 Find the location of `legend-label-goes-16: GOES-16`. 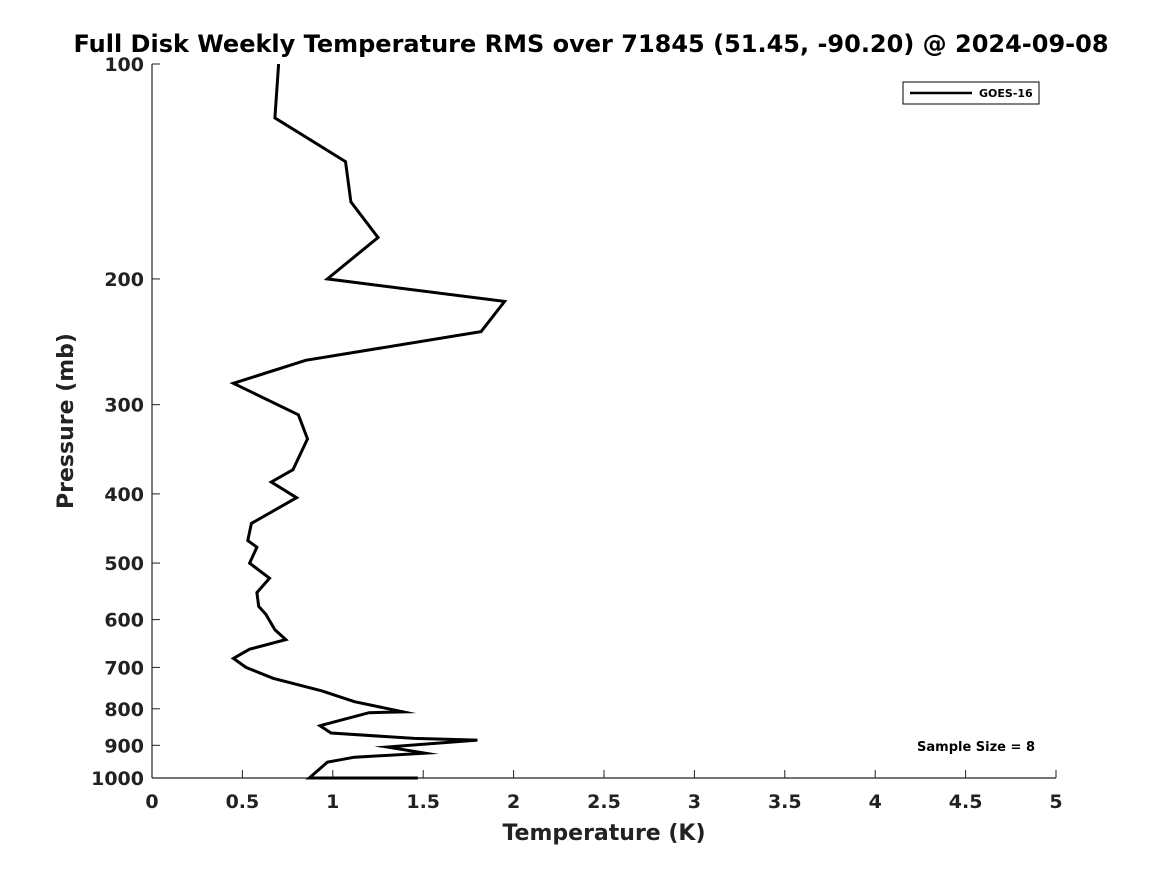

legend-label-goes-16: GOES-16 is located at coordinates (1006, 93).